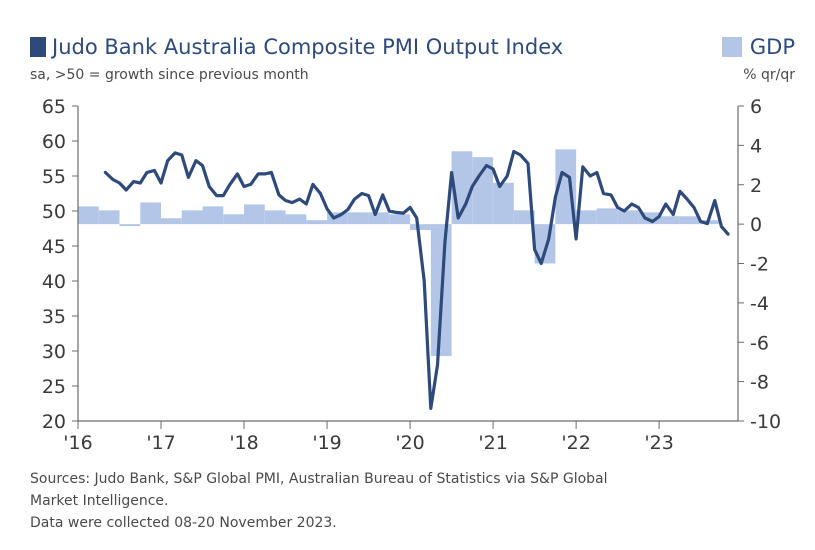  Describe the element at coordinates (54, 142) in the screenshot. I see `left-tick-label: 60` at that location.